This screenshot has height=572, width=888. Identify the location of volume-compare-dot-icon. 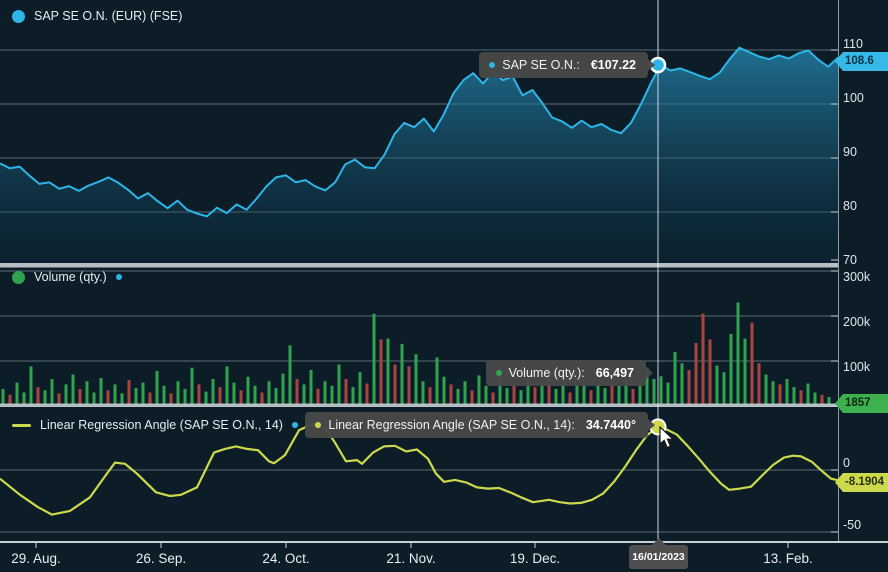
(118, 277).